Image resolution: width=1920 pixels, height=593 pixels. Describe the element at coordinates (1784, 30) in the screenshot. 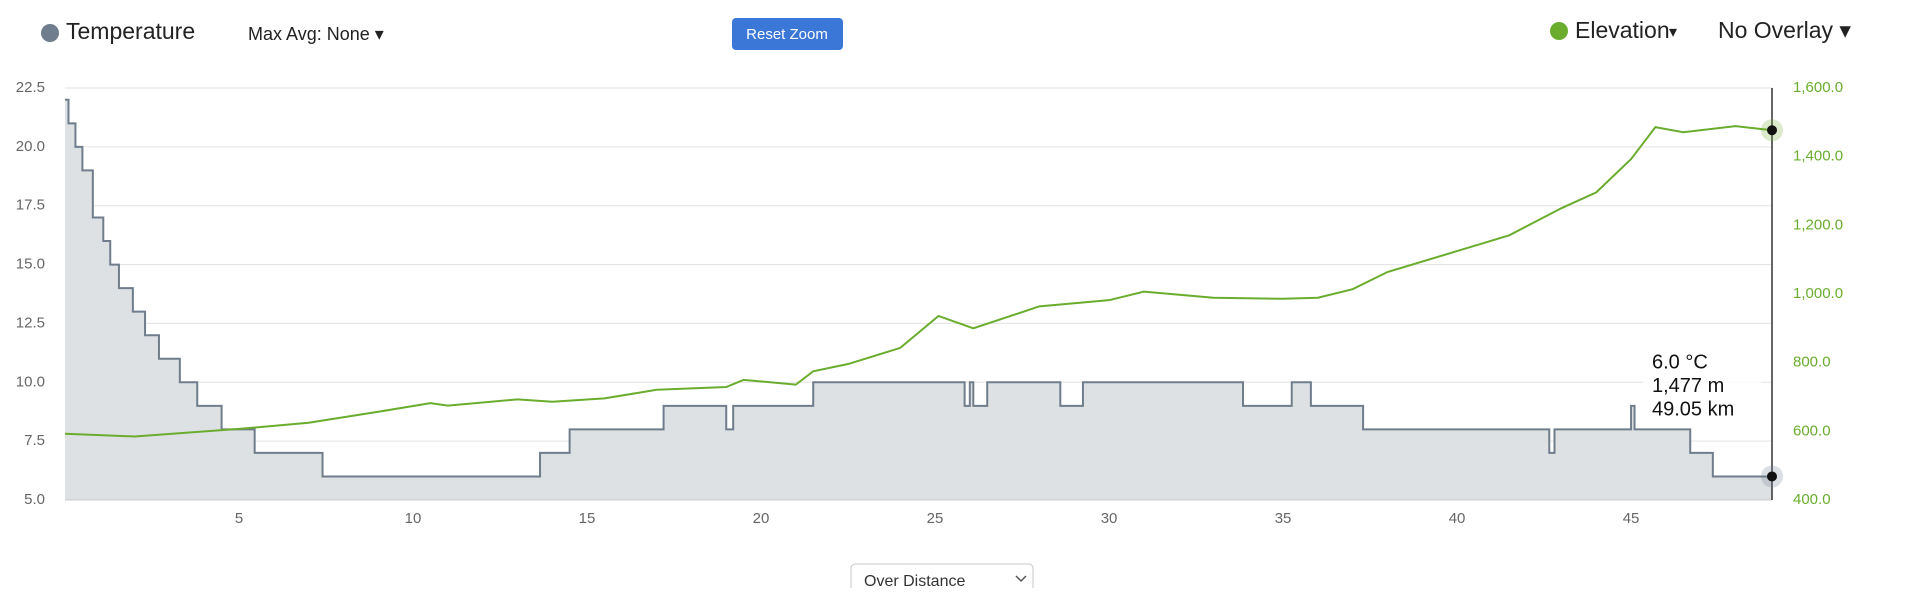

I see `overlay-menu: No Overlay ▾` at that location.